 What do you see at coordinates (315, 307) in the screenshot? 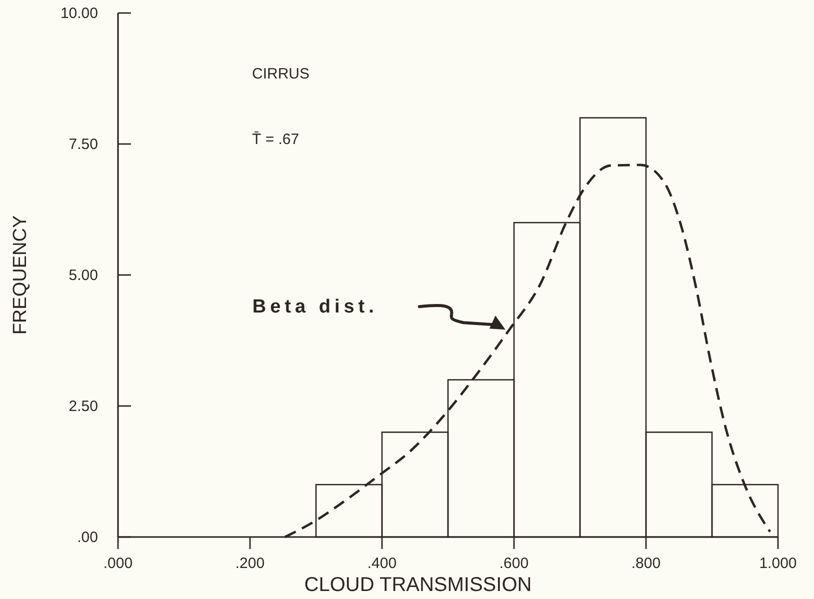
I see `annotation: Beta dist.` at bounding box center [315, 307].